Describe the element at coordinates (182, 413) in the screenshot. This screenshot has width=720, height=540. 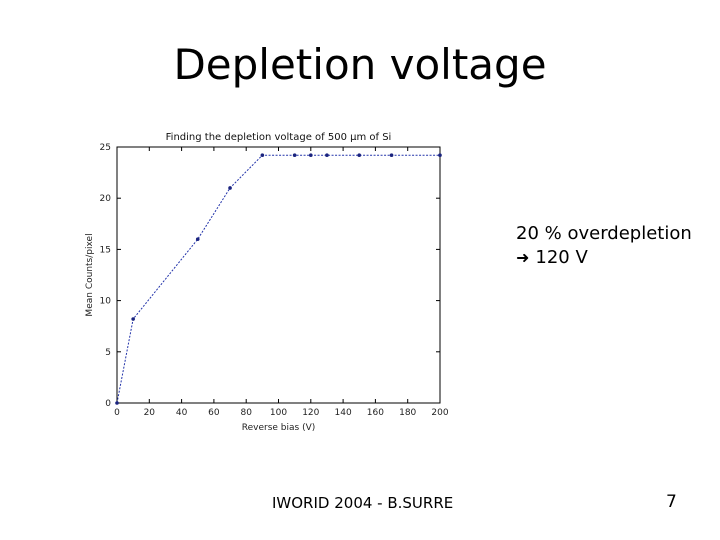
I see `x-tick-label: 40` at that location.